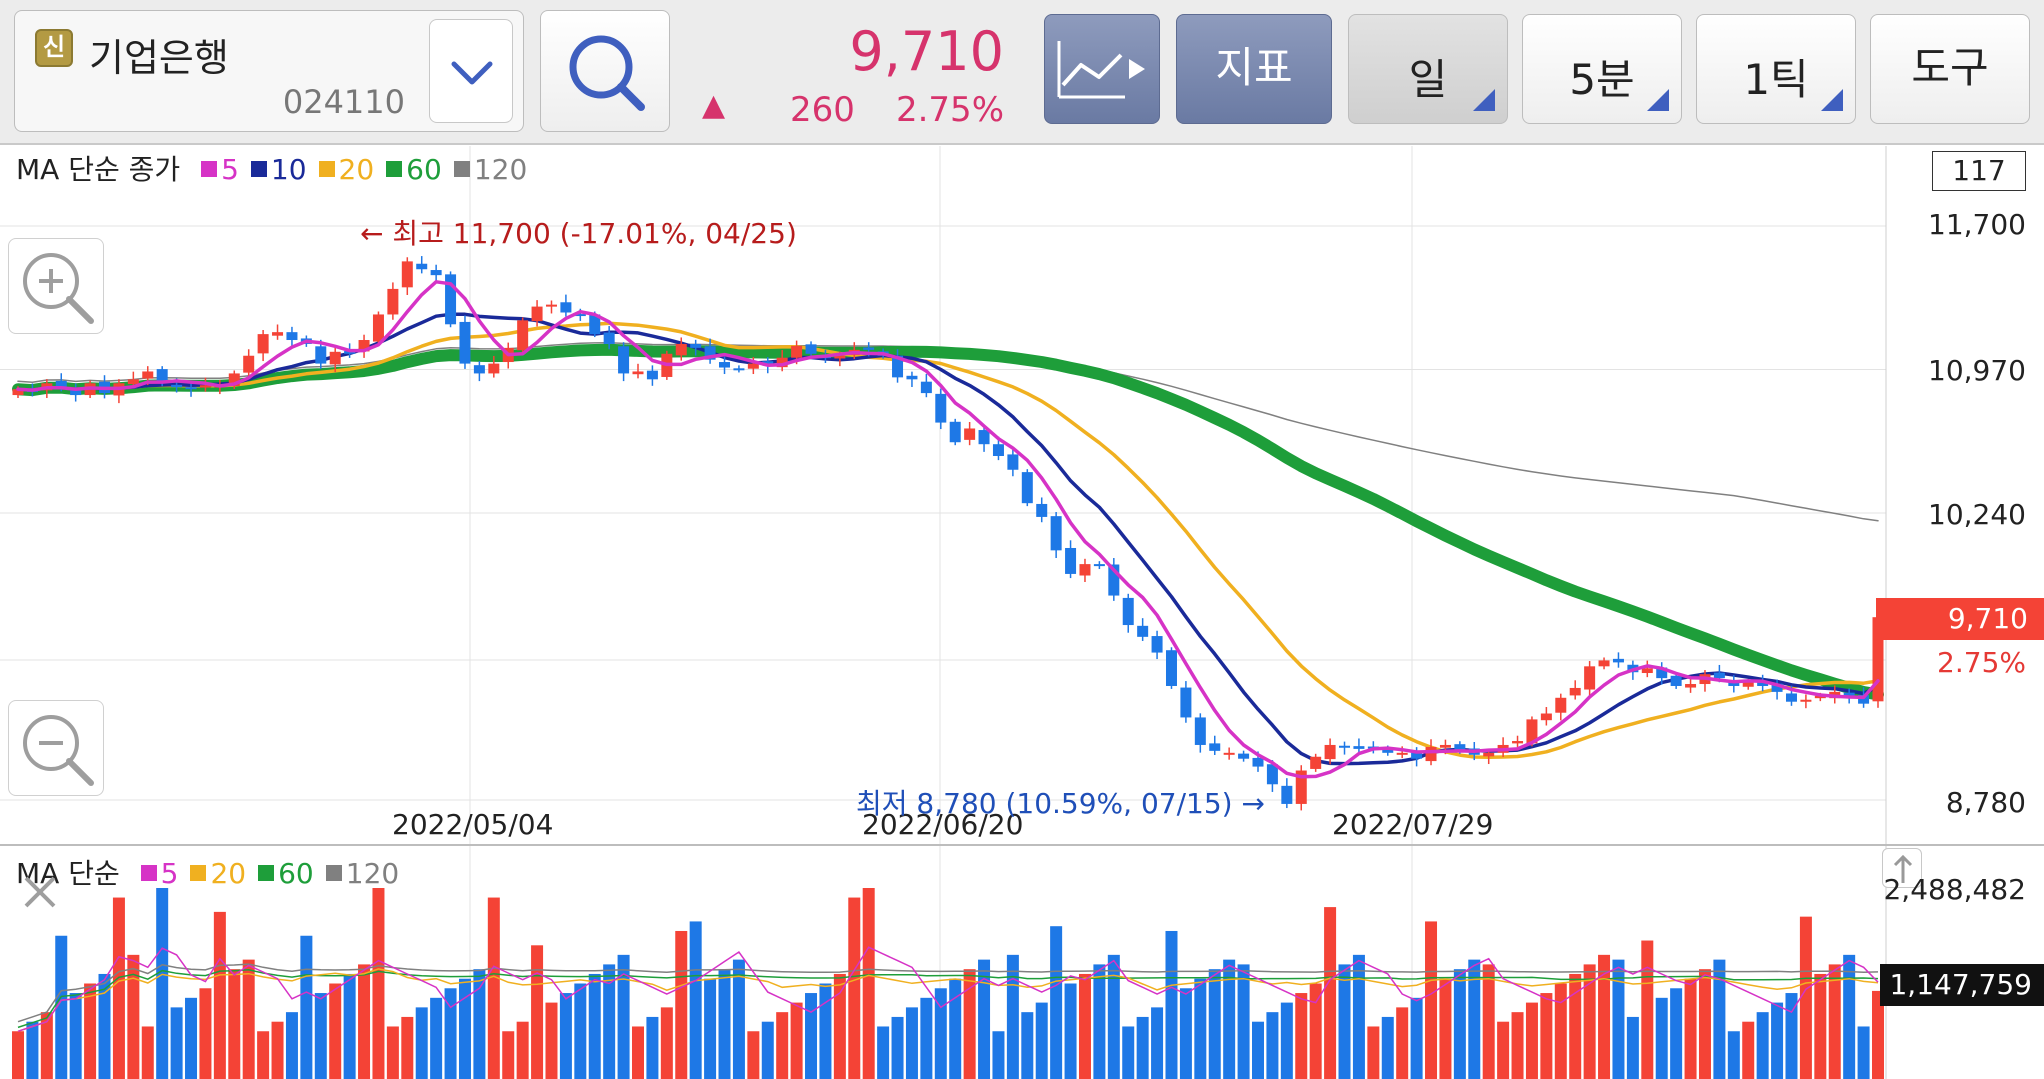  I want to click on arrow-up-icon, so click(1903, 868).